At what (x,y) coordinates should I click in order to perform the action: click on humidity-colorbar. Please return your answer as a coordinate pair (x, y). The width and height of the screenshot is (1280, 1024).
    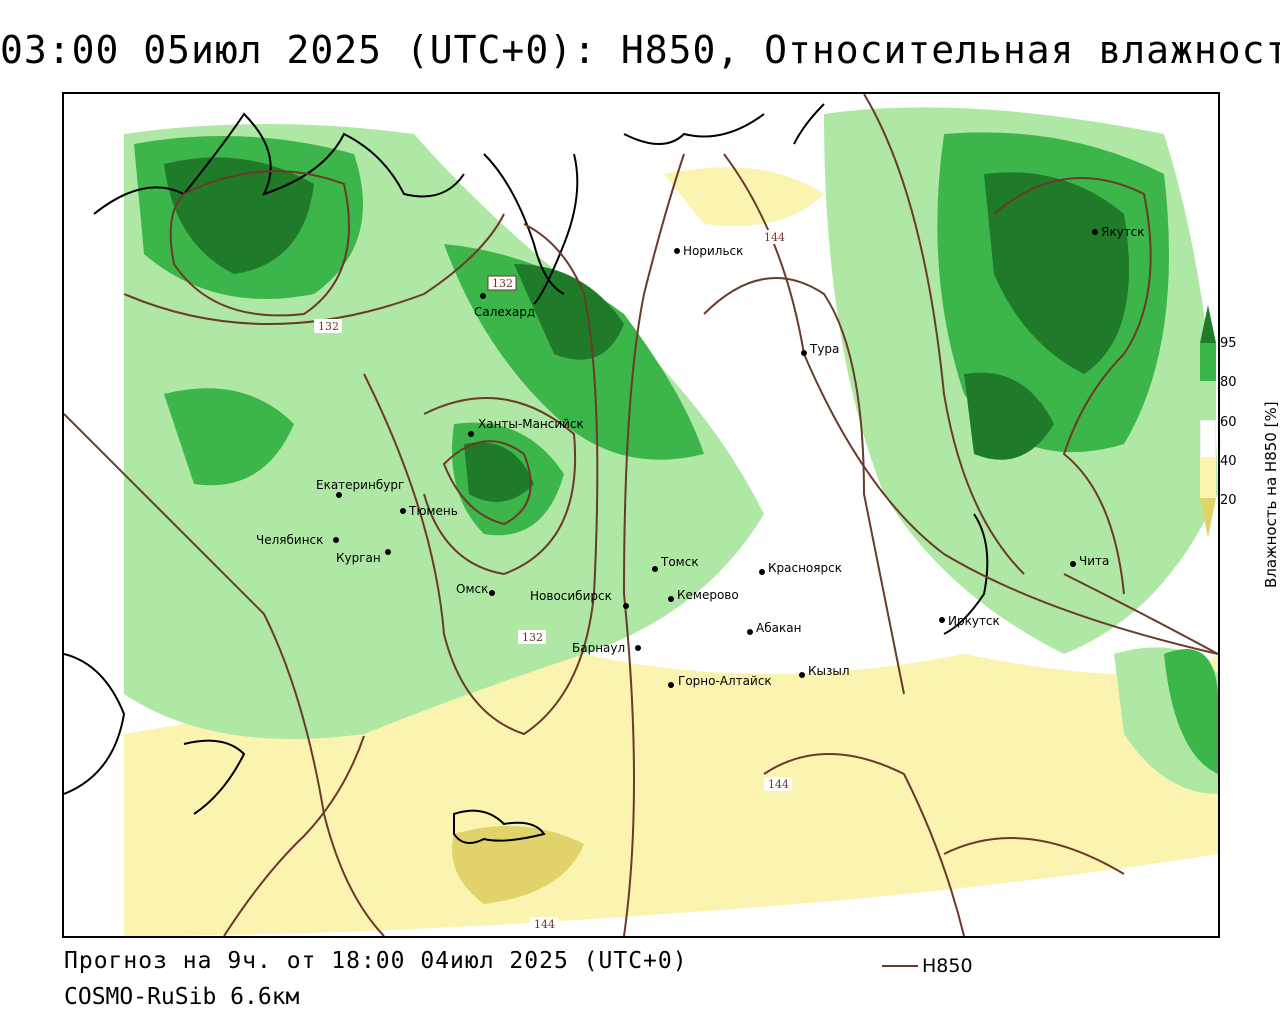
    Looking at the image, I should click on (1208, 421).